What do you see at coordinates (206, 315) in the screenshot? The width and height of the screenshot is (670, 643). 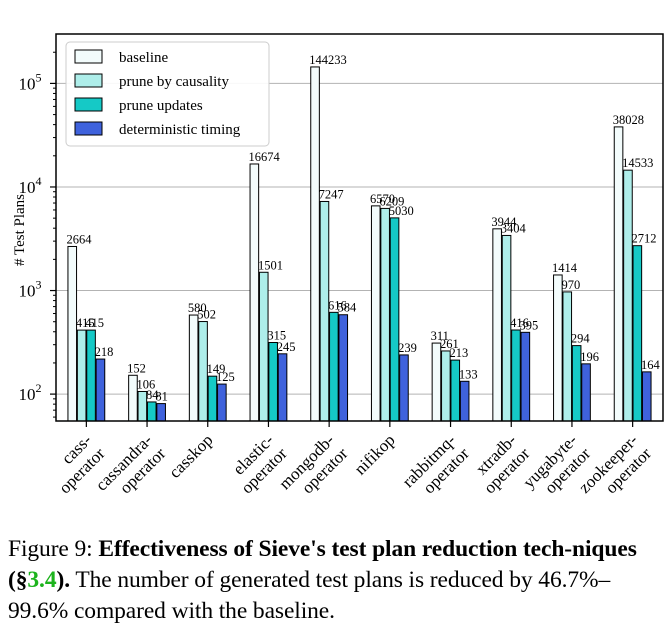 I see `bar-value-label: 502` at bounding box center [206, 315].